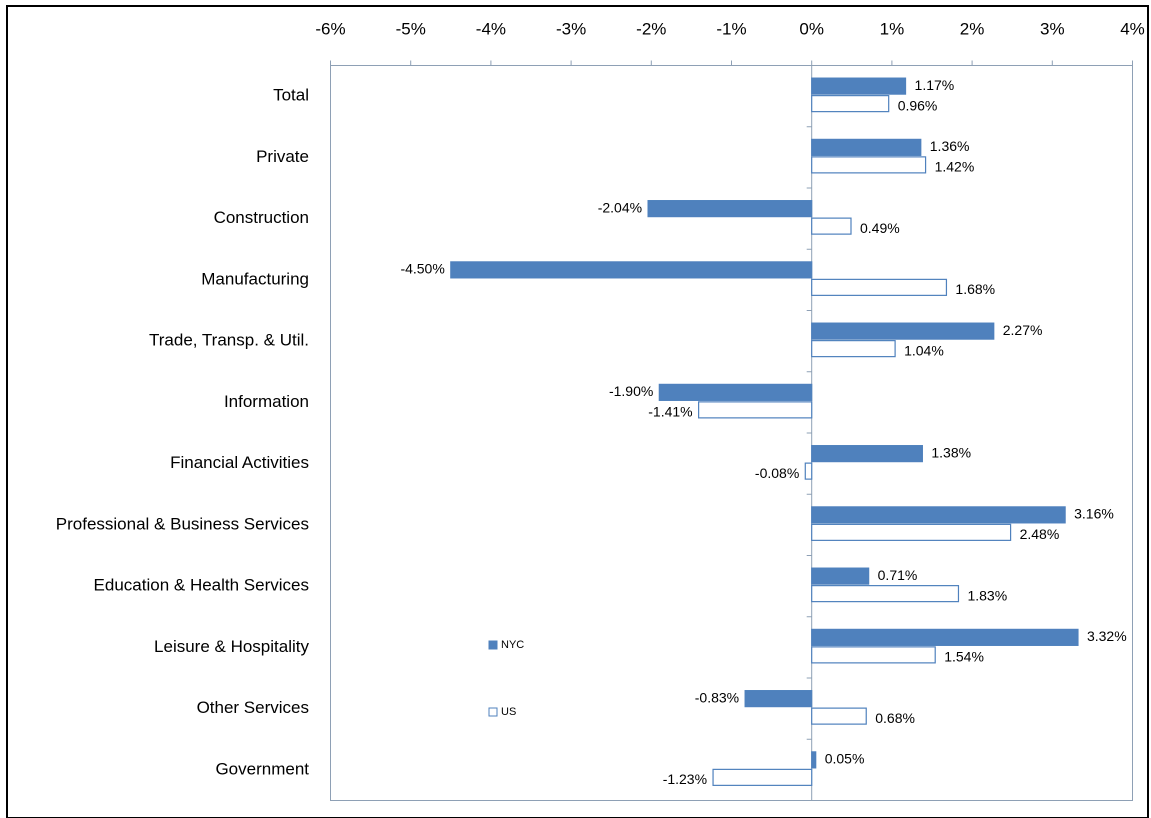 Image resolution: width=1151 pixels, height=818 pixels. What do you see at coordinates (182, 523) in the screenshot?
I see `category-label: Professional & Business Services` at bounding box center [182, 523].